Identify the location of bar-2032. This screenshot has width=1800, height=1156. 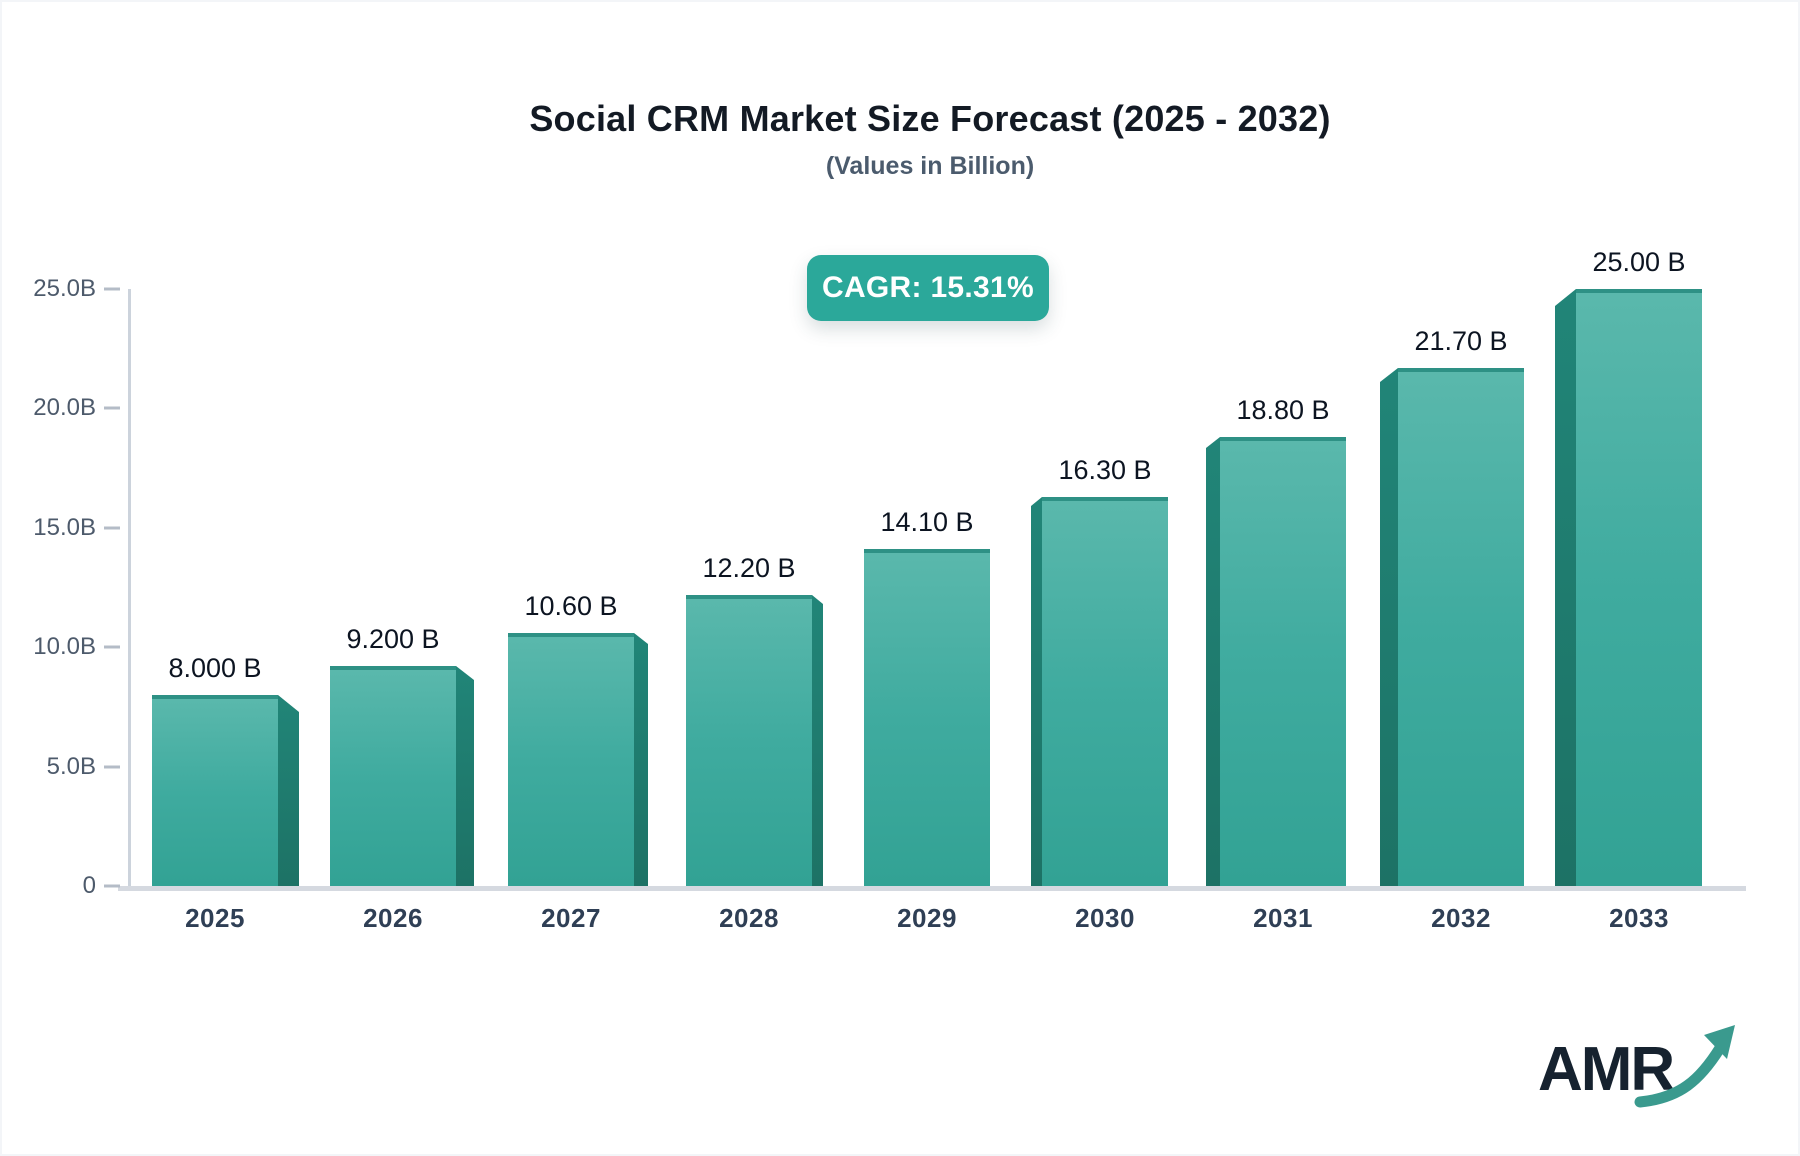
(1461, 627).